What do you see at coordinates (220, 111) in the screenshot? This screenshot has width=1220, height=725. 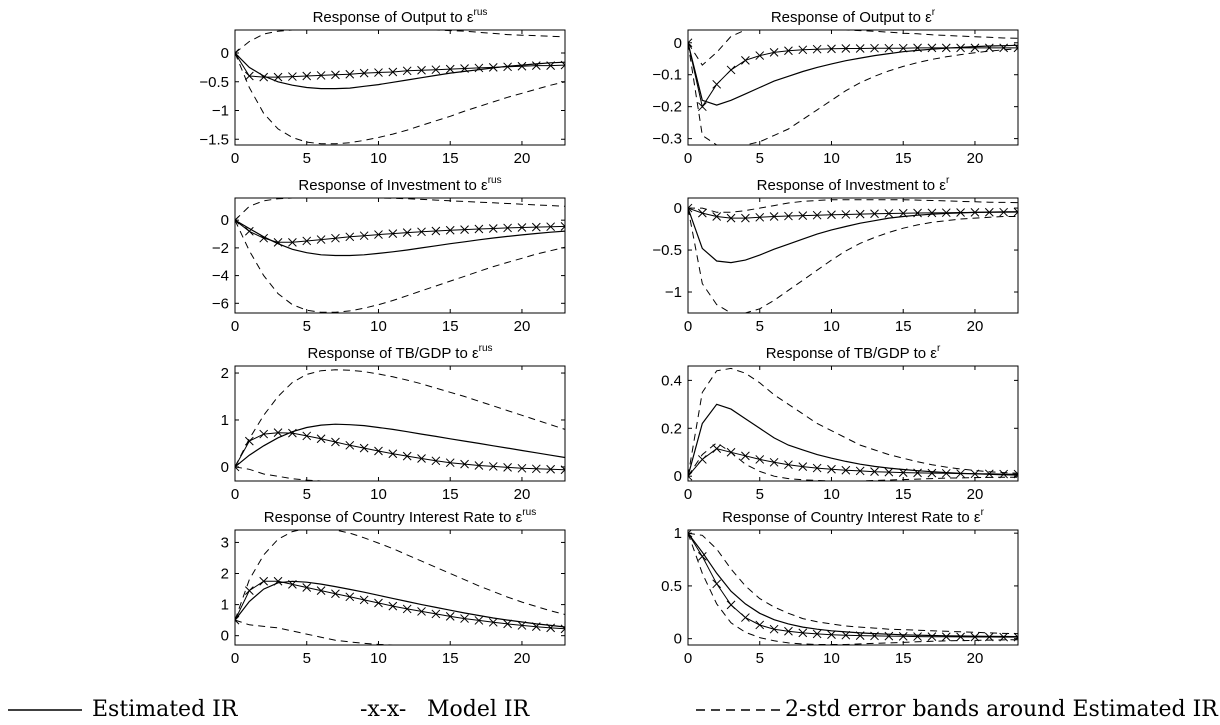 I see `y-tick-label: −1` at bounding box center [220, 111].